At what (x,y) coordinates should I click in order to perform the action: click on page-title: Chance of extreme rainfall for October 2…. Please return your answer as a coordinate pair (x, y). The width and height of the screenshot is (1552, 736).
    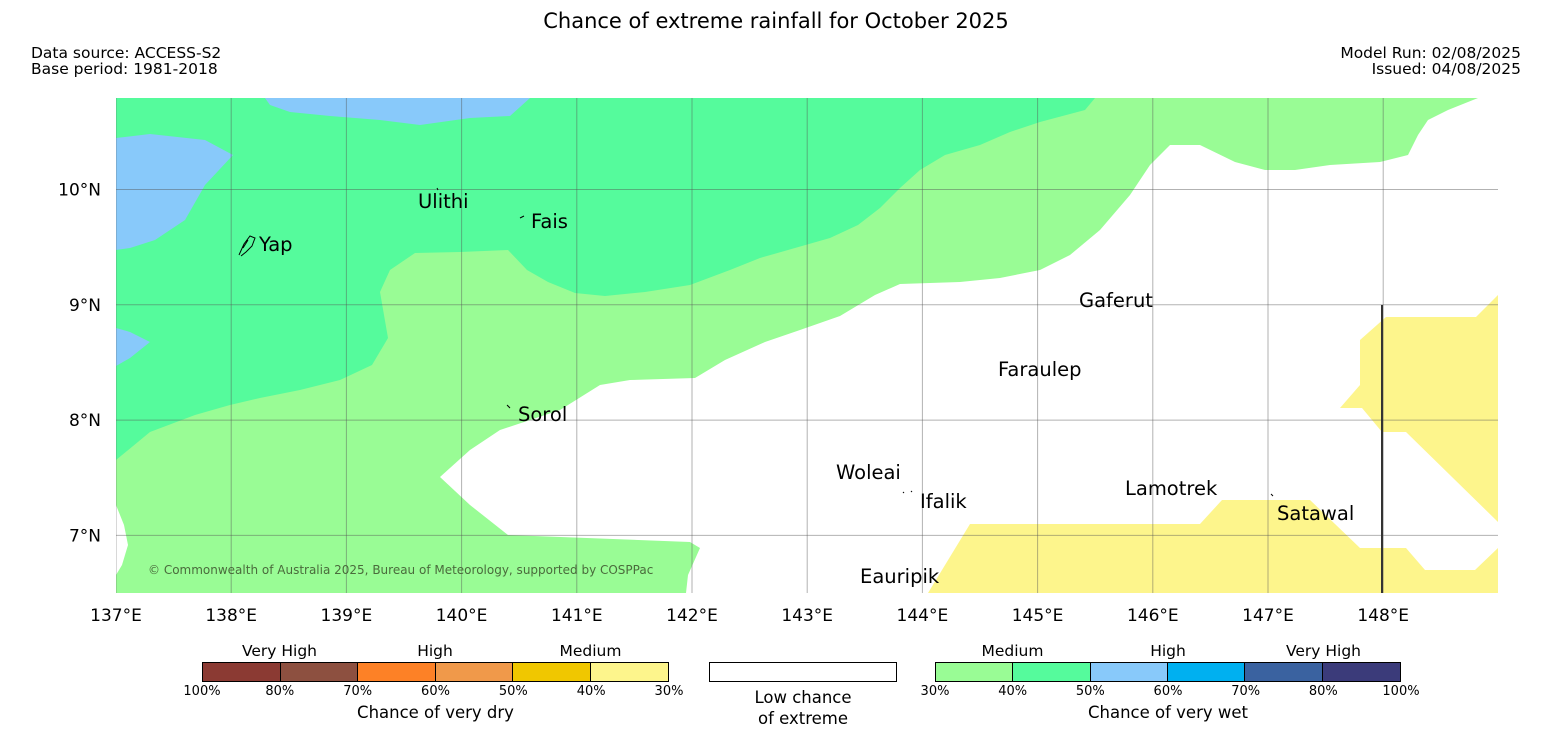
    Looking at the image, I should click on (776, 21).